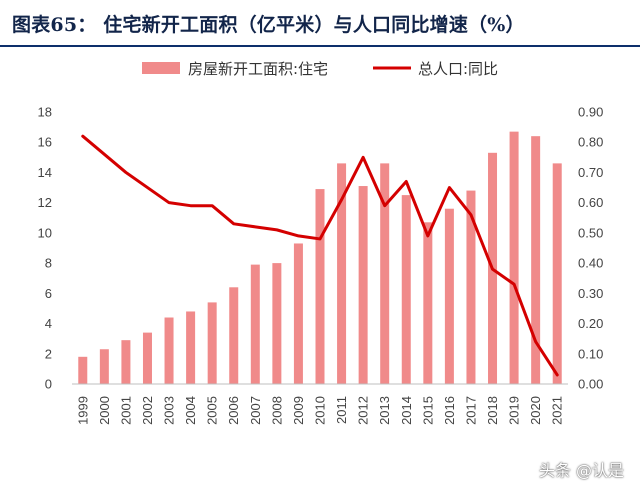  I want to click on y-left-tick-10: 10, so click(45, 232).